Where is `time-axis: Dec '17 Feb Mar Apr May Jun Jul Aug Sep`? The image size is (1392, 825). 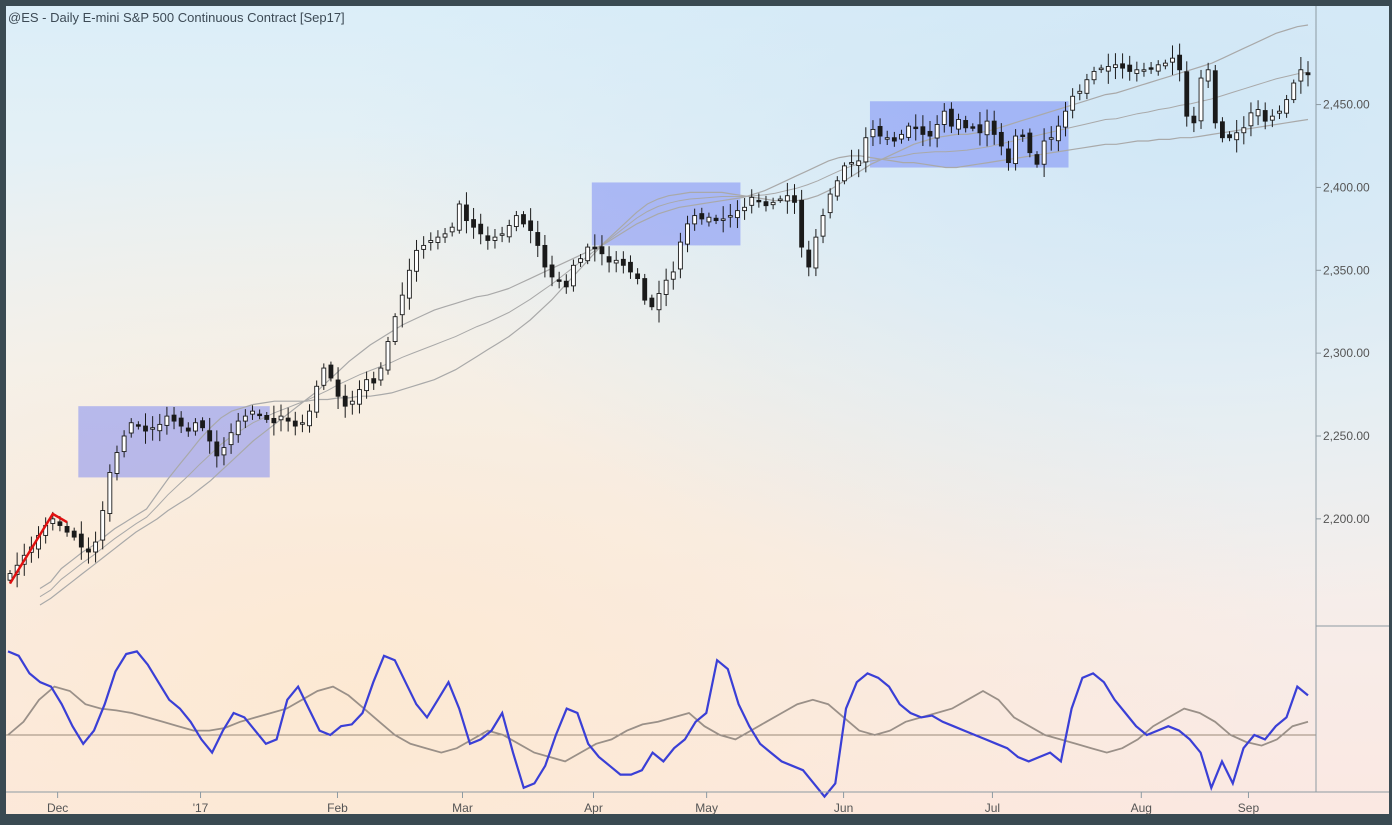 time-axis: Dec '17 Feb Mar Apr May Jun Jul Aug Sep is located at coordinates (653, 803).